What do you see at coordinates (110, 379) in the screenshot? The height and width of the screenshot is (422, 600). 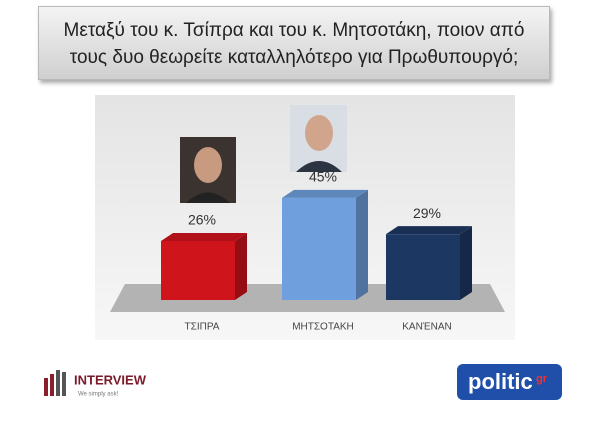 I see `interview-logo-text: INTERVIEW` at bounding box center [110, 379].